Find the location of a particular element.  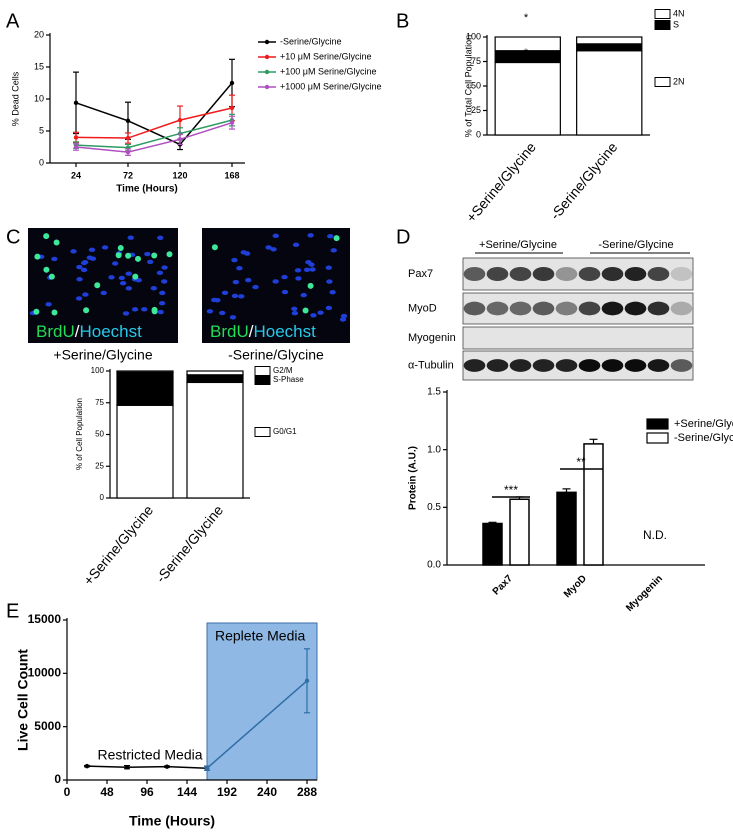

legend-label: 4N is located at coordinates (679, 13).